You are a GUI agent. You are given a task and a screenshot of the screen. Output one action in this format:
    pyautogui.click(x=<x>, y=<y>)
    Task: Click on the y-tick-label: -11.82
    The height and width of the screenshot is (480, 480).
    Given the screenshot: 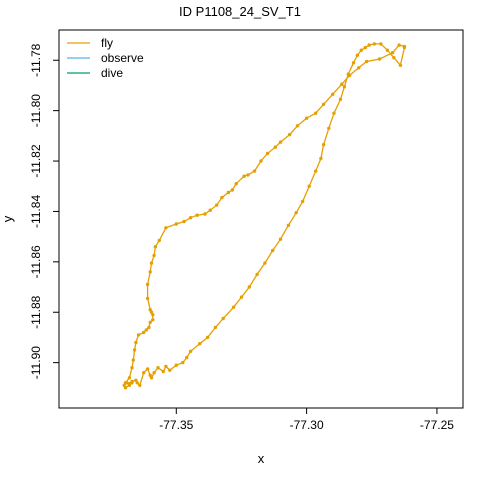 What is the action you would take?
    pyautogui.click(x=36, y=160)
    